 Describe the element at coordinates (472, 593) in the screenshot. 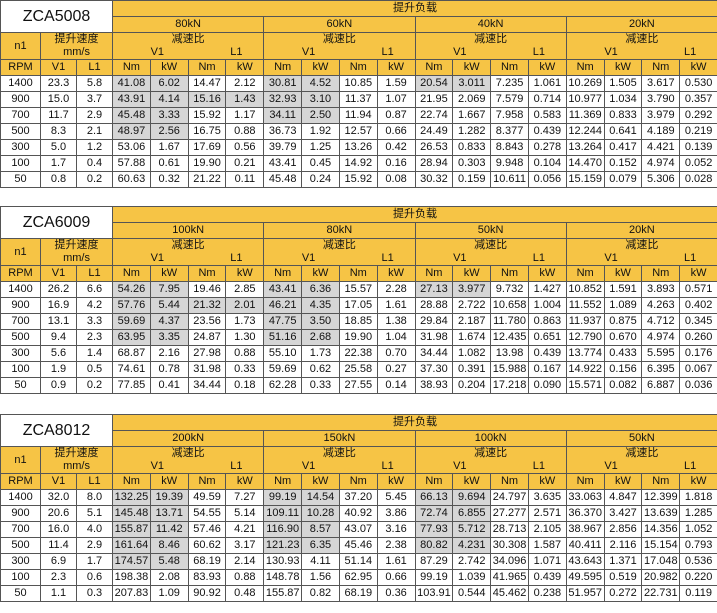

I see `data-cell: 0.544` at that location.